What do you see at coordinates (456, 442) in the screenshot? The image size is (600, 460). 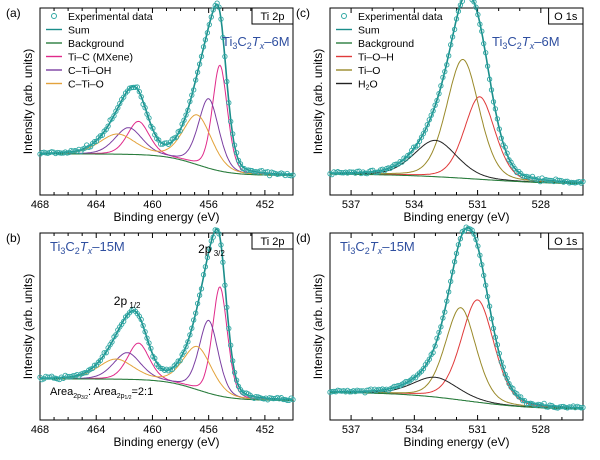 I see `x-axis-label: Binding energy (eV)` at bounding box center [456, 442].